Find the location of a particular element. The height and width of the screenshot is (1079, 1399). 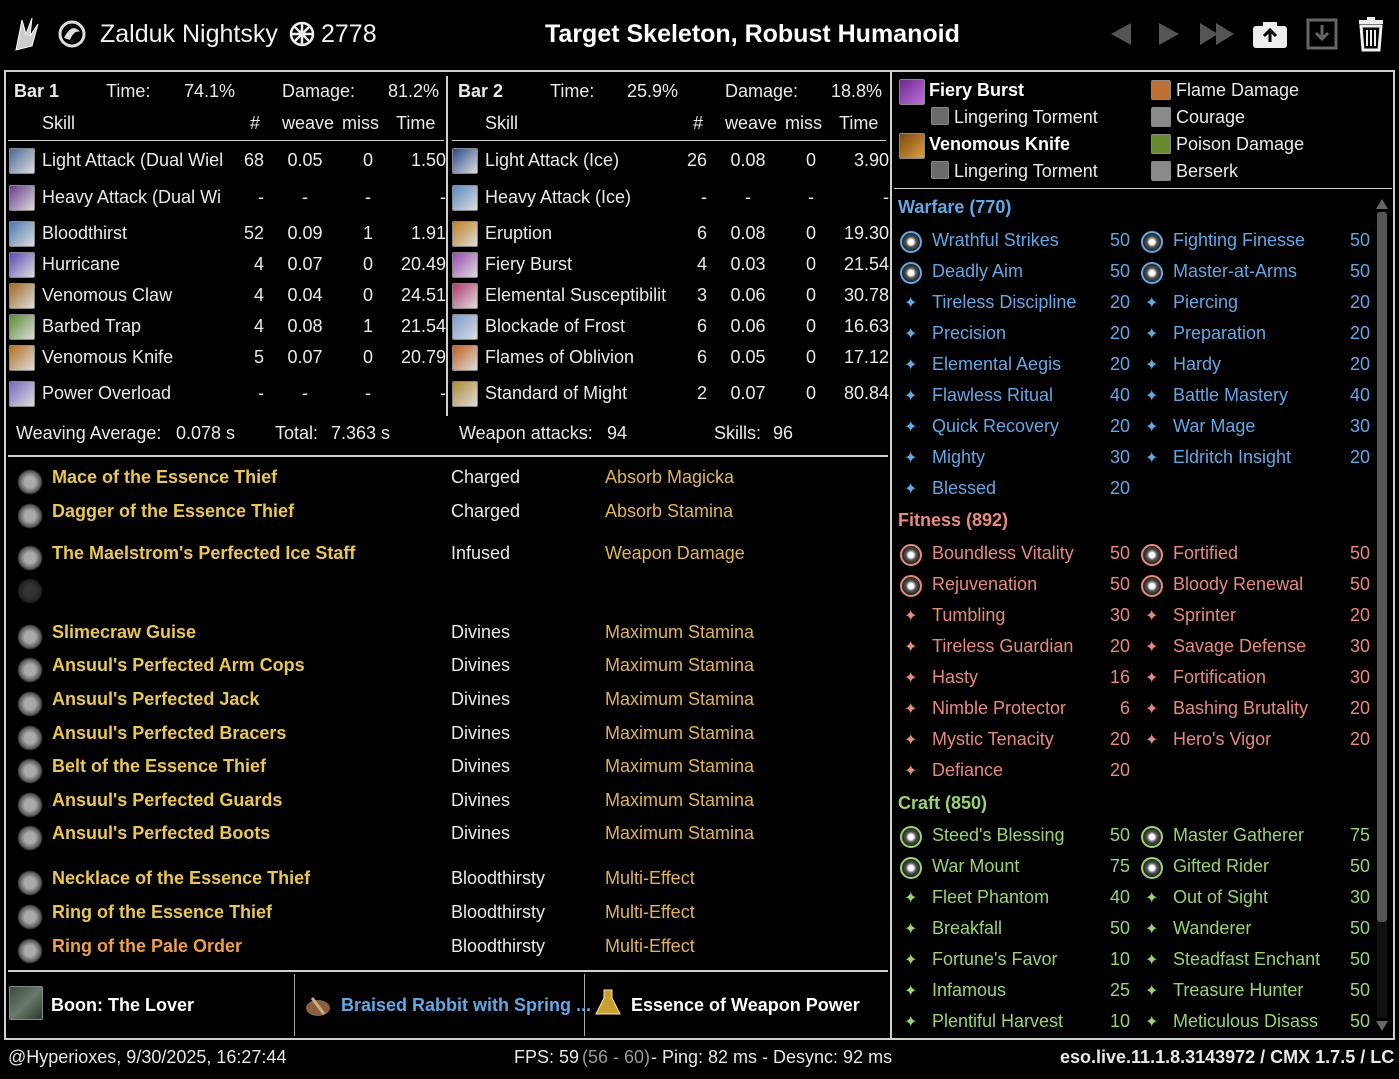

fitness-skill: Mystic Tenacity is located at coordinates (993, 739).